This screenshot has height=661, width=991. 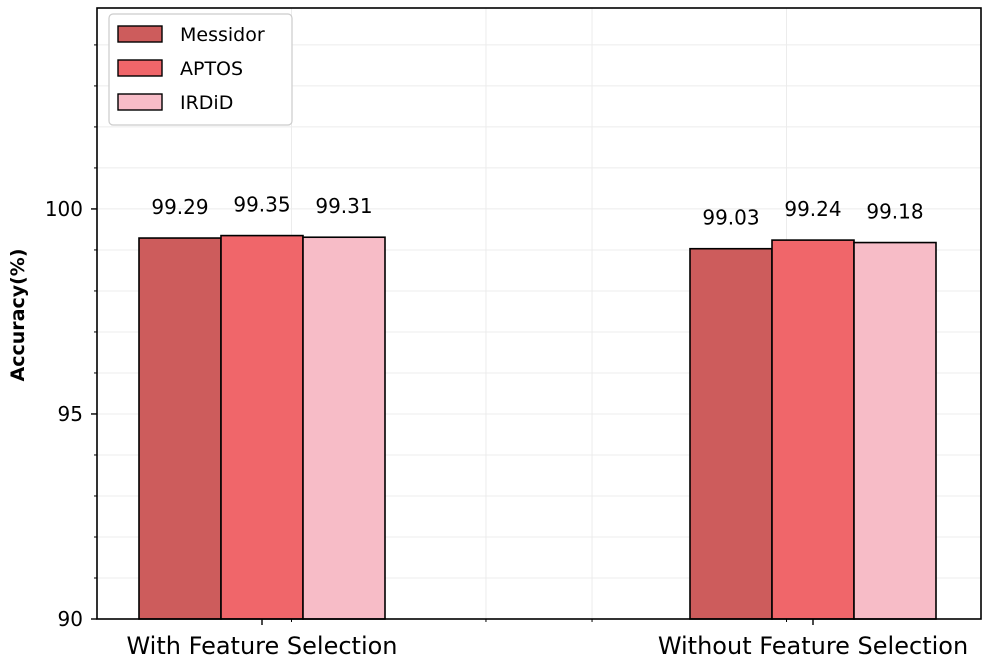 I want to click on legend: Messidor APTOS IRDiD, so click(x=200, y=69).